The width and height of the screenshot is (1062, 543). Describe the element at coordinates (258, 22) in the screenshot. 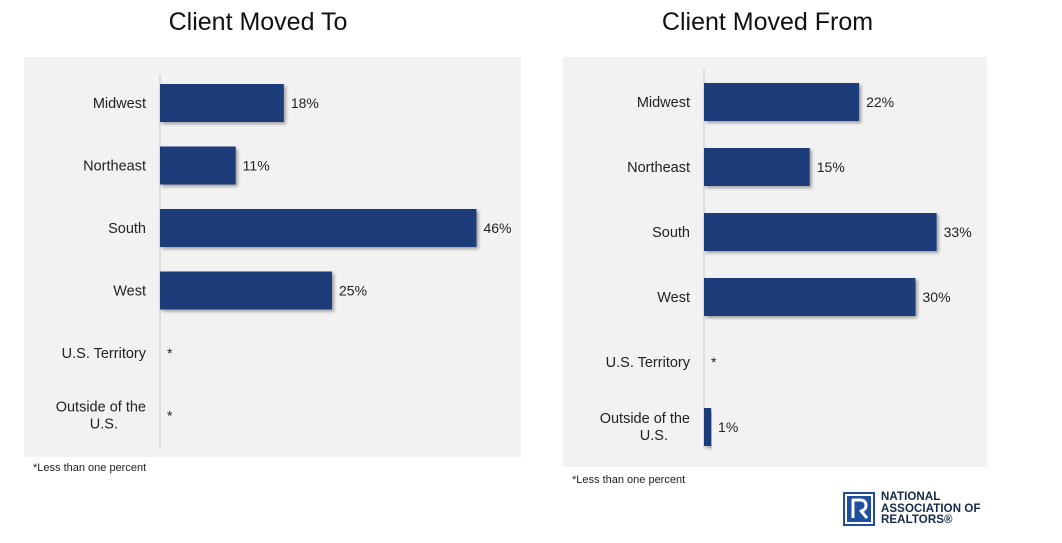

I see `chart-title-moved-to: Client Moved To` at that location.